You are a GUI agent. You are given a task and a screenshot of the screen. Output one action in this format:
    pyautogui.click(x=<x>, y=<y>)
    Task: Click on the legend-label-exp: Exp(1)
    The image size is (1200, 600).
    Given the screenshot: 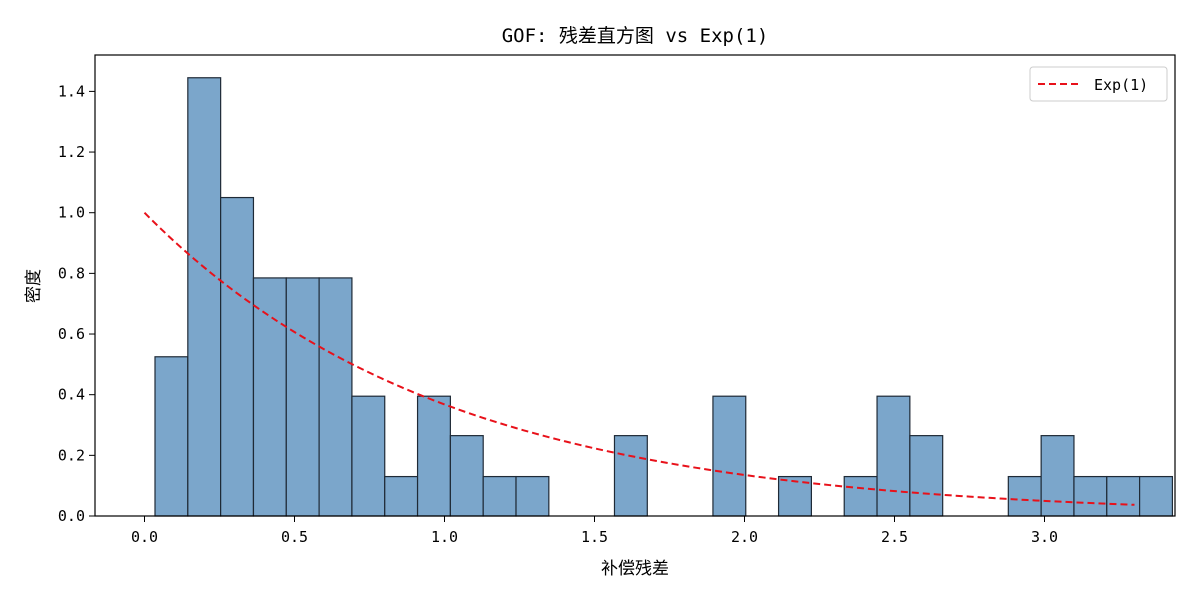 What is the action you would take?
    pyautogui.click(x=1121, y=85)
    